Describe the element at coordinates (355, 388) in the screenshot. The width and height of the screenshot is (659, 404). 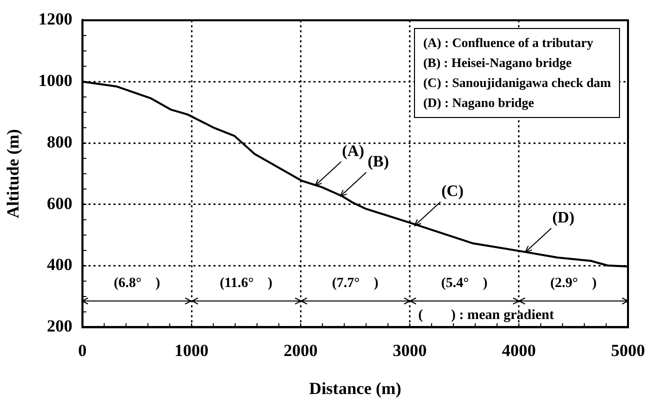
I see `x-axis-title: Distance (m)` at that location.